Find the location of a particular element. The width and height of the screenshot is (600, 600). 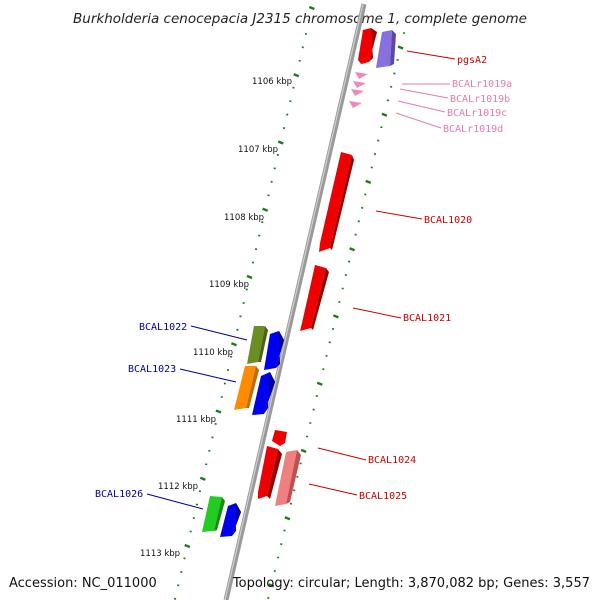

major-tick-R11 is located at coordinates (368, 182).